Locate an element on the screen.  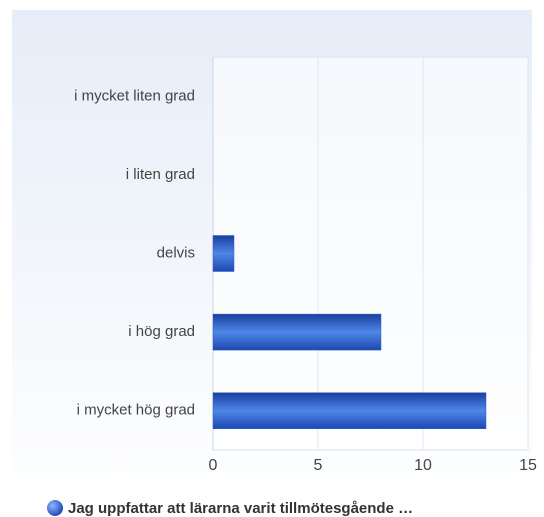
x-tick-label: 15 is located at coordinates (528, 465).